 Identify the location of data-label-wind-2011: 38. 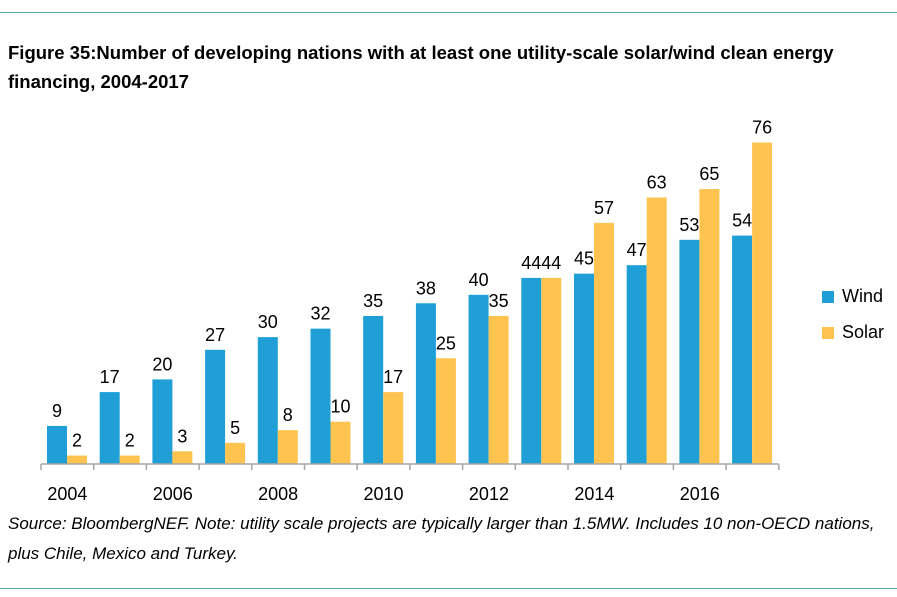
(426, 288).